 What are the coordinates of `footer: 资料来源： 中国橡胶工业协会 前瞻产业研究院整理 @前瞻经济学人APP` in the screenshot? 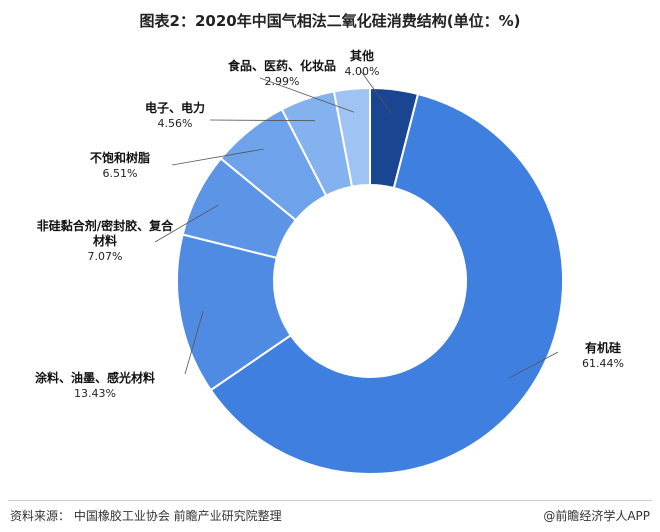 It's located at (330, 511).